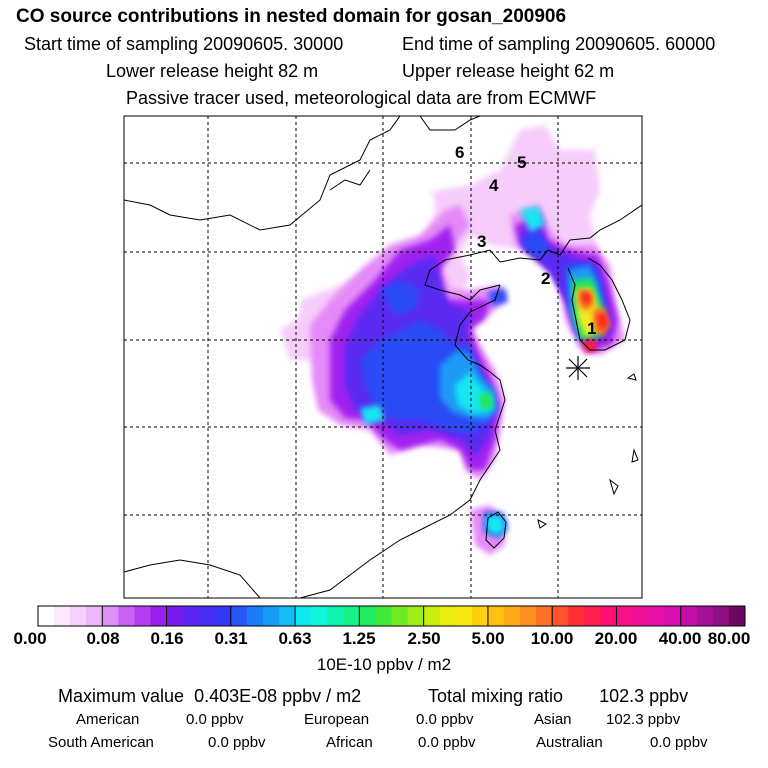 The image size is (768, 768). What do you see at coordinates (544, 344) in the screenshot?
I see `plume-core` at bounding box center [544, 344].